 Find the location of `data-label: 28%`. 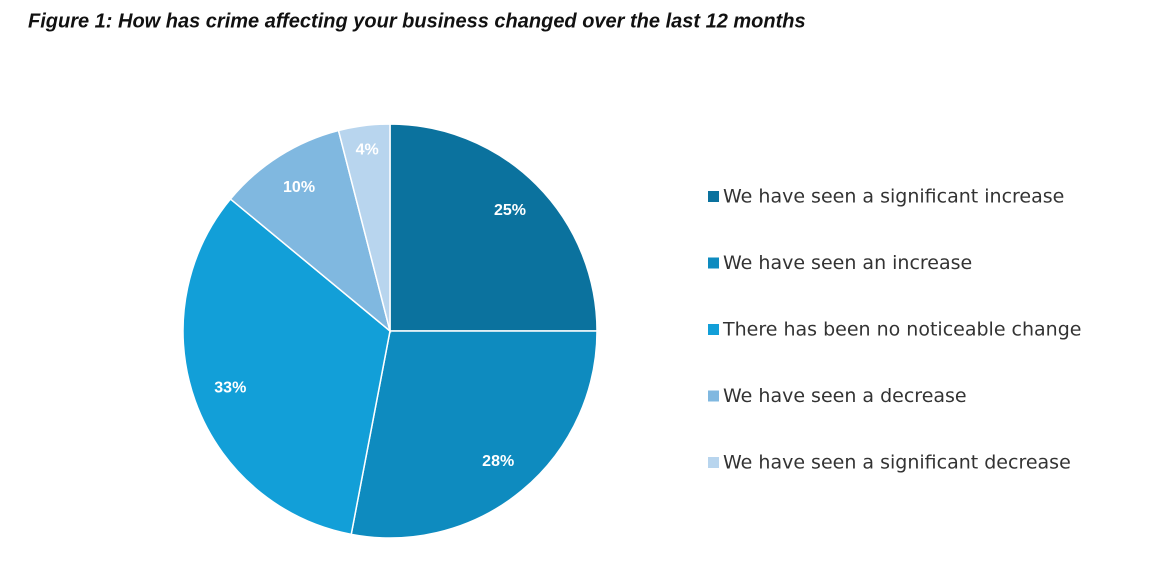

data-label: 28% is located at coordinates (498, 461).